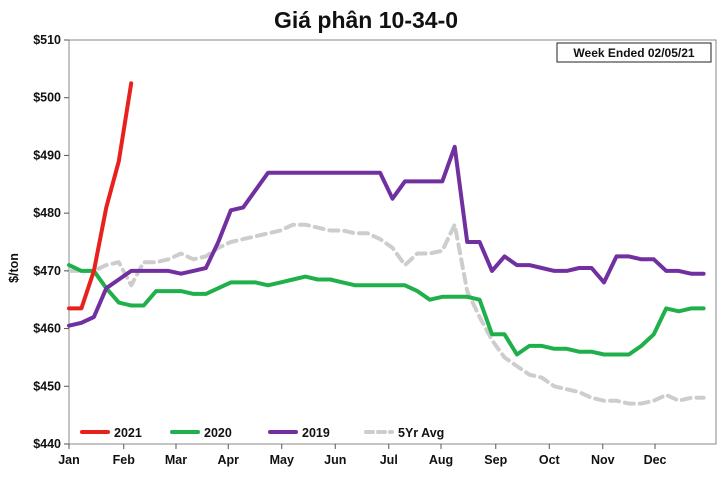 The width and height of the screenshot is (721, 477). What do you see at coordinates (495, 460) in the screenshot?
I see `x-tick-label: Sep` at bounding box center [495, 460].